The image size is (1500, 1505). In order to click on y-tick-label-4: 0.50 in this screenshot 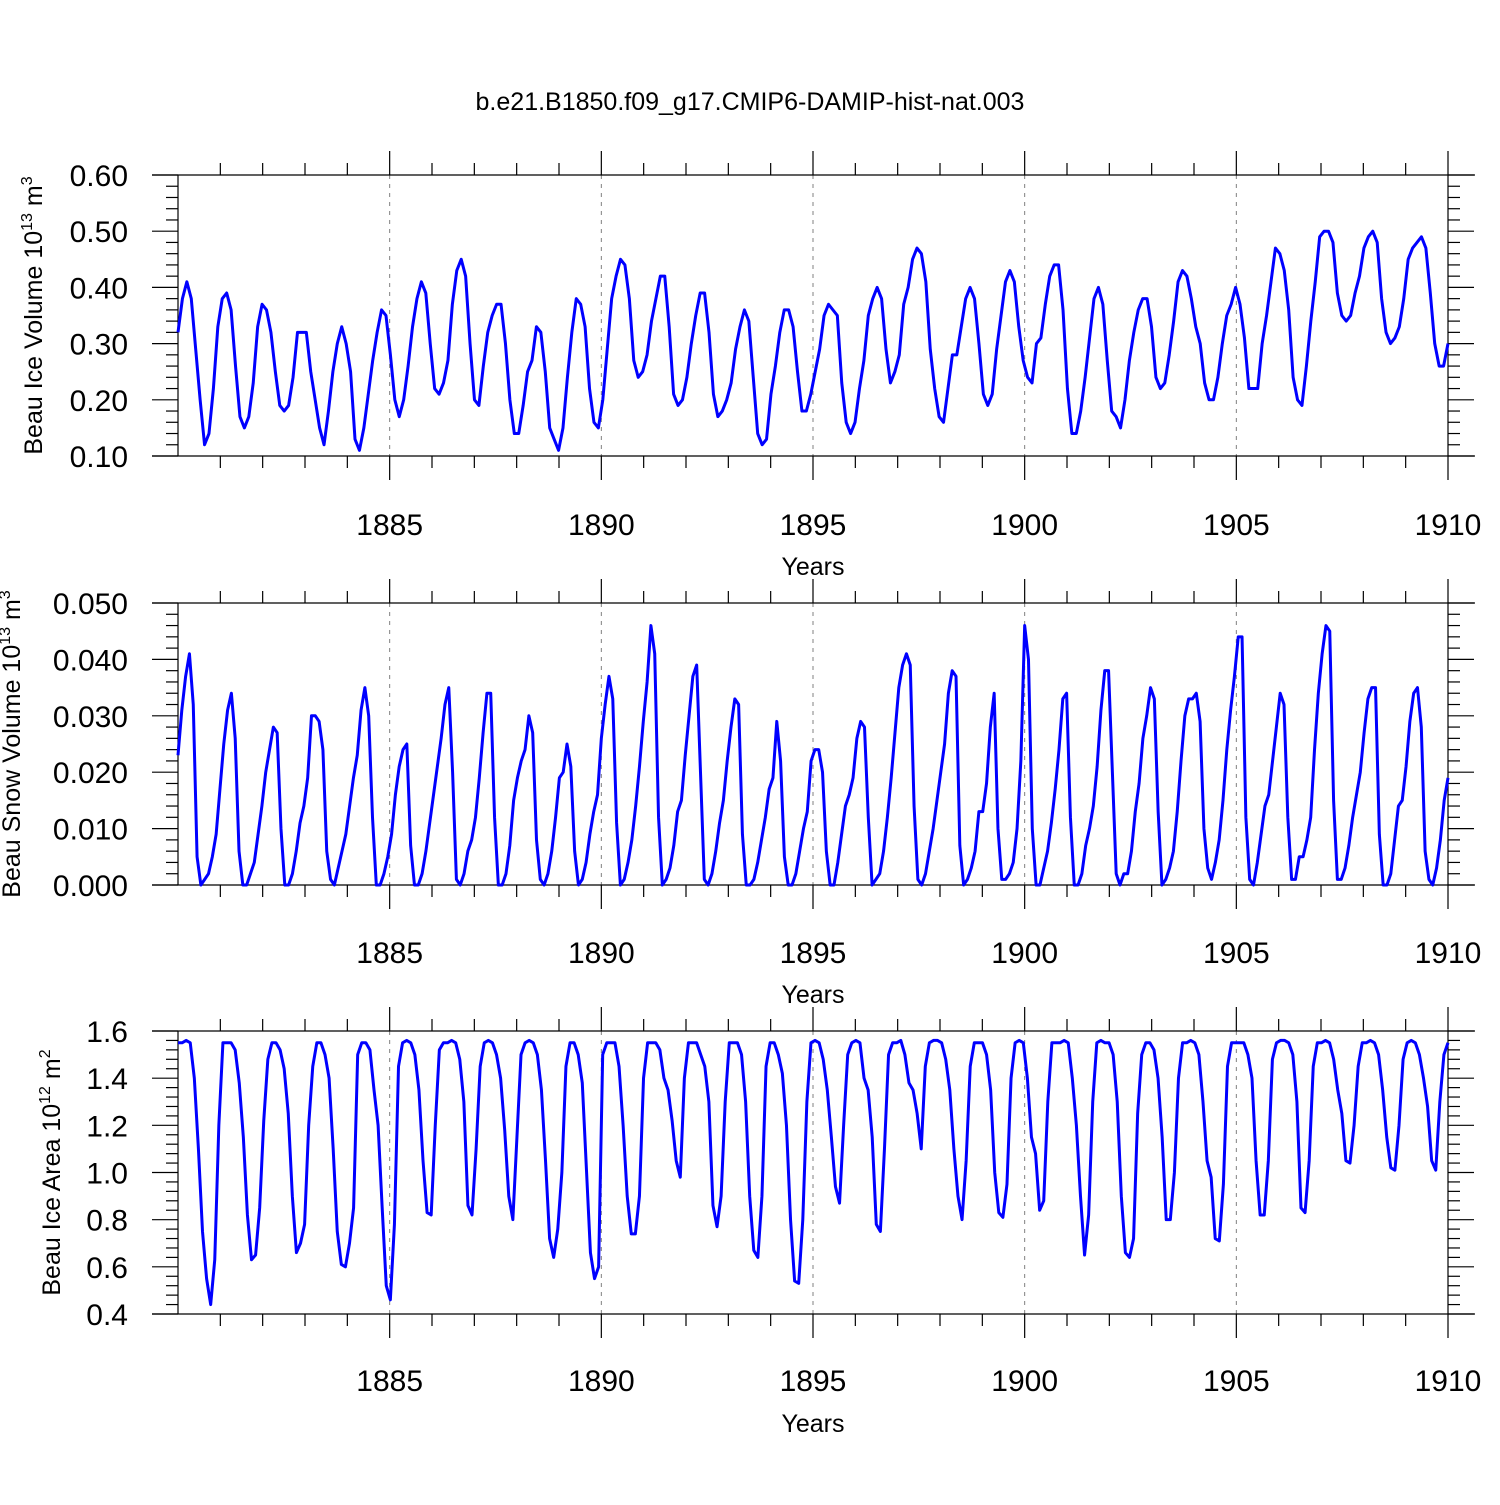, I will do `click(99, 232)`.